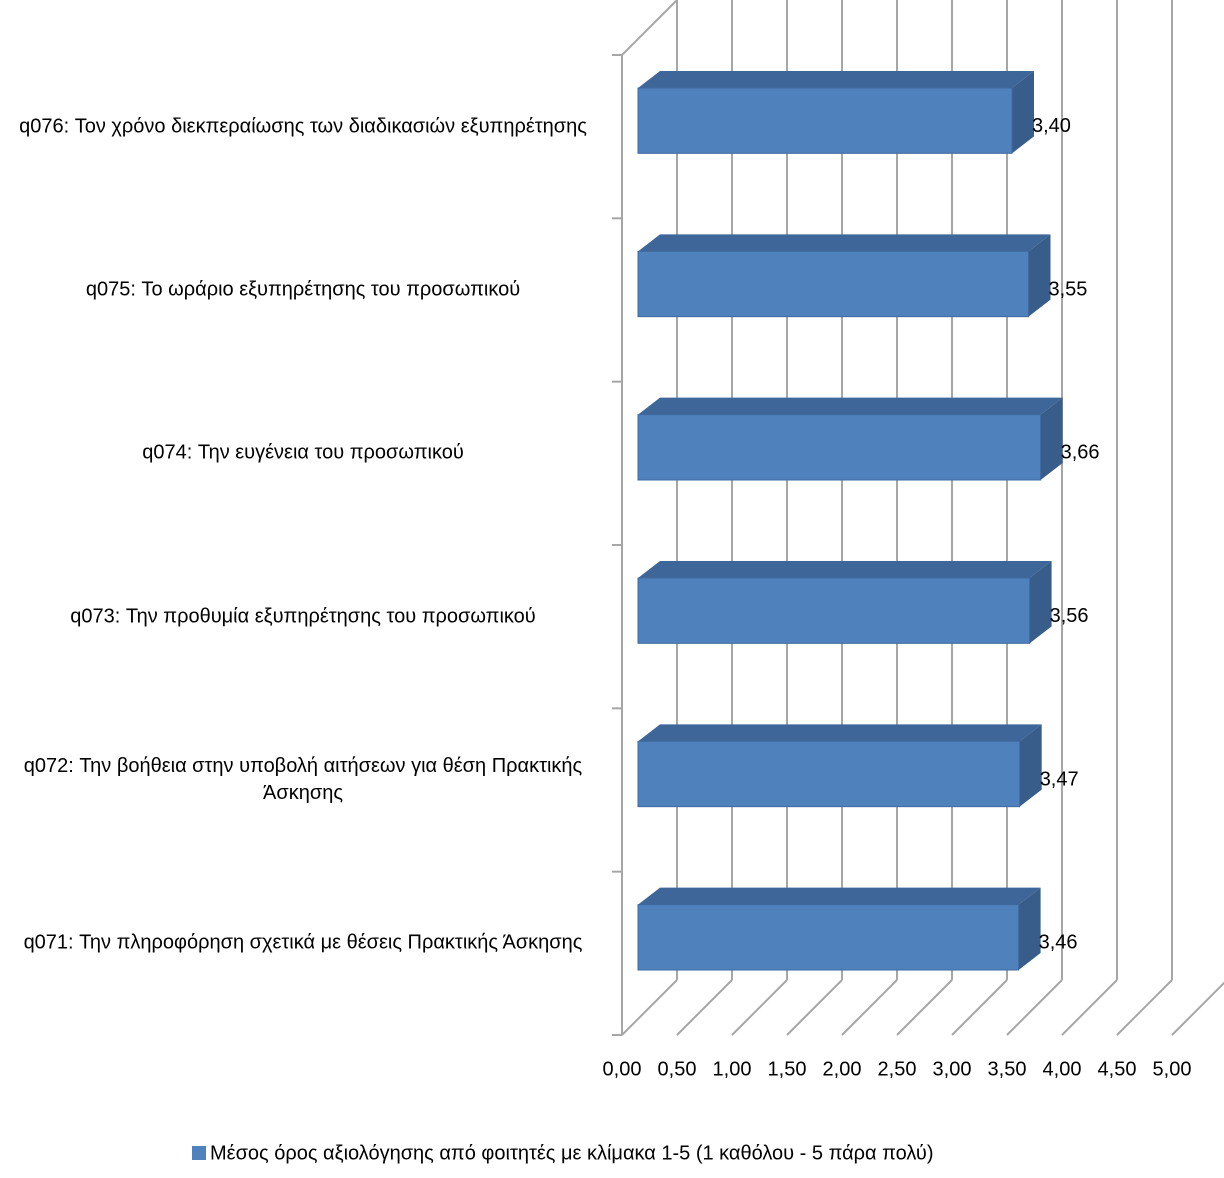 This screenshot has width=1224, height=1178. Describe the element at coordinates (1172, 1069) in the screenshot. I see `x-tick-label: 5,00` at that location.